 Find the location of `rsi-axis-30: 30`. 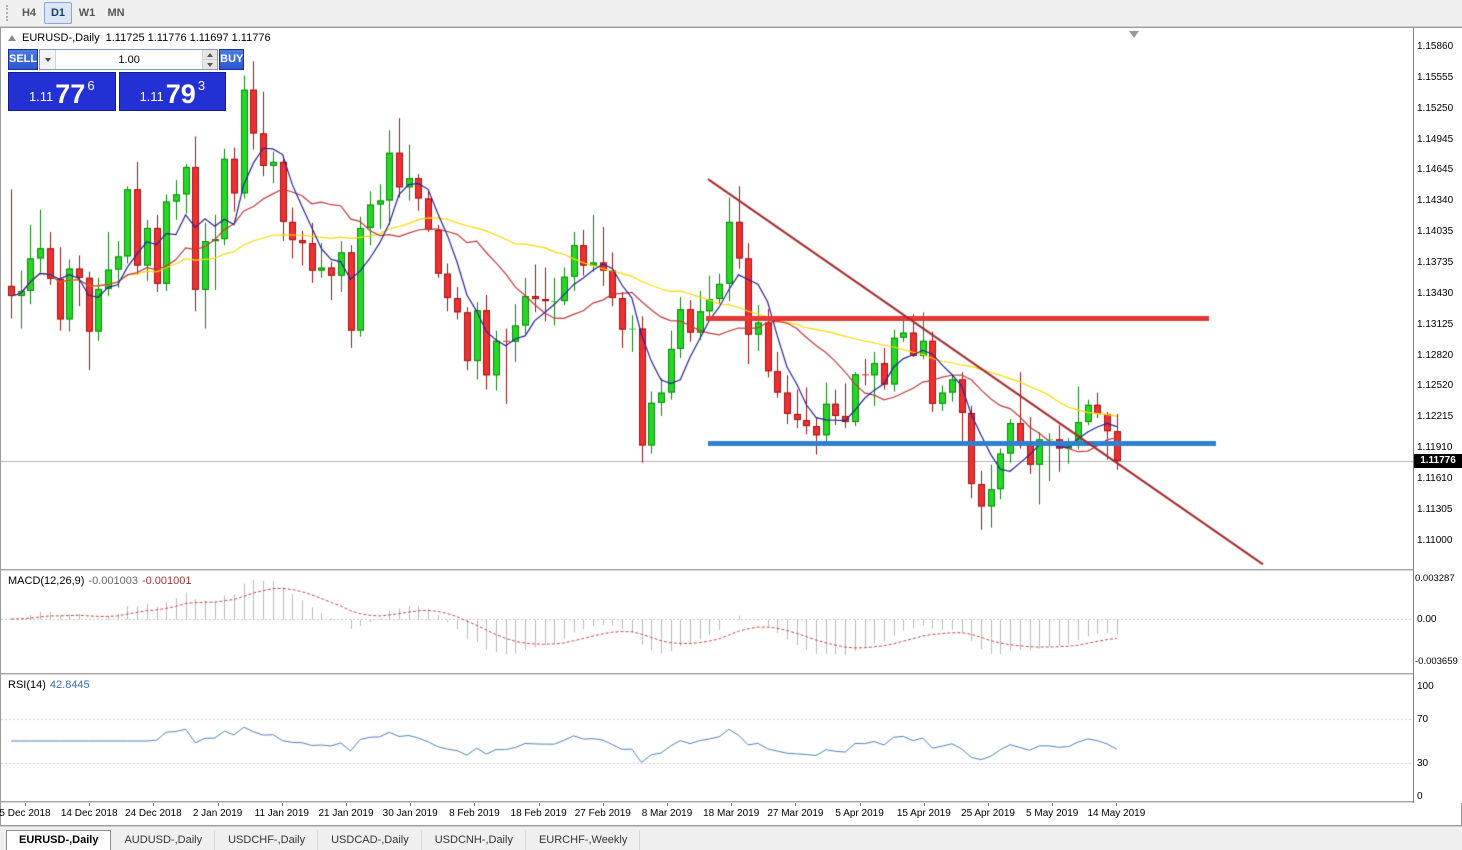

rsi-axis-30: 30 is located at coordinates (1423, 763).